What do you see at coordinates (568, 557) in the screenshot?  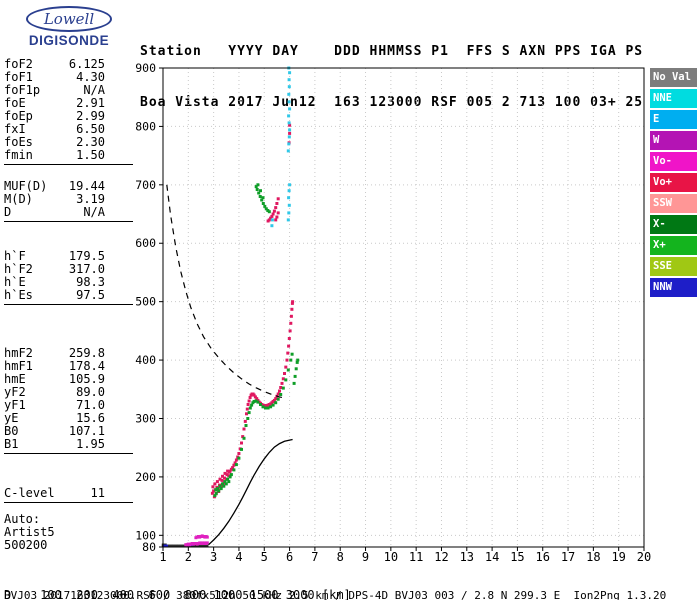 I see `x-tick-label: 17` at bounding box center [568, 557].